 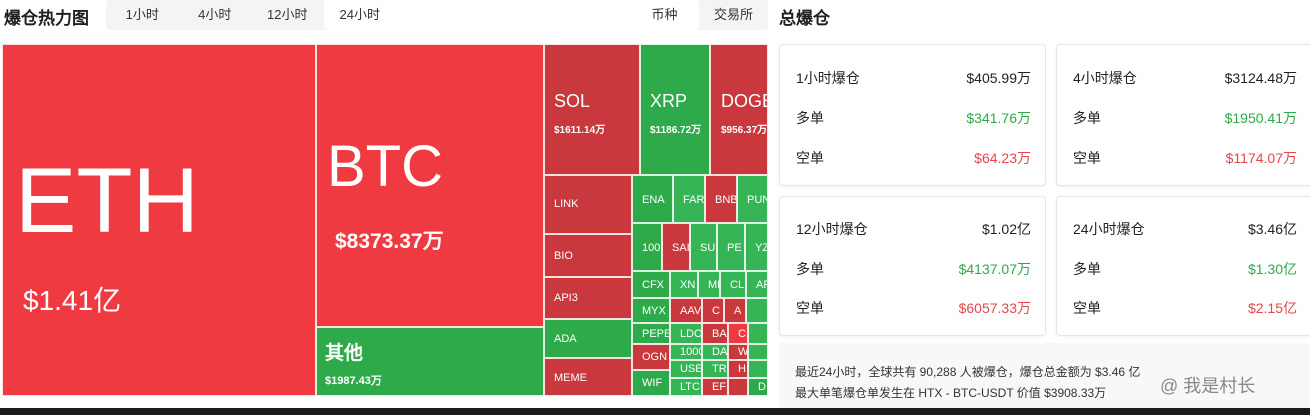 I want to click on heatmap-cell-pe: PE, so click(x=731, y=247).